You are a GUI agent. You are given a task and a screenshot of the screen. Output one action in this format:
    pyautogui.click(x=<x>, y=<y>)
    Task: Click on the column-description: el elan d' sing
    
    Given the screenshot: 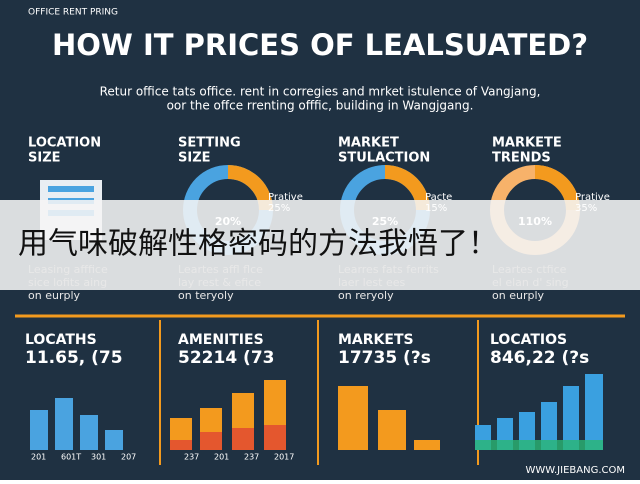 What is the action you would take?
    pyautogui.click(x=530, y=282)
    